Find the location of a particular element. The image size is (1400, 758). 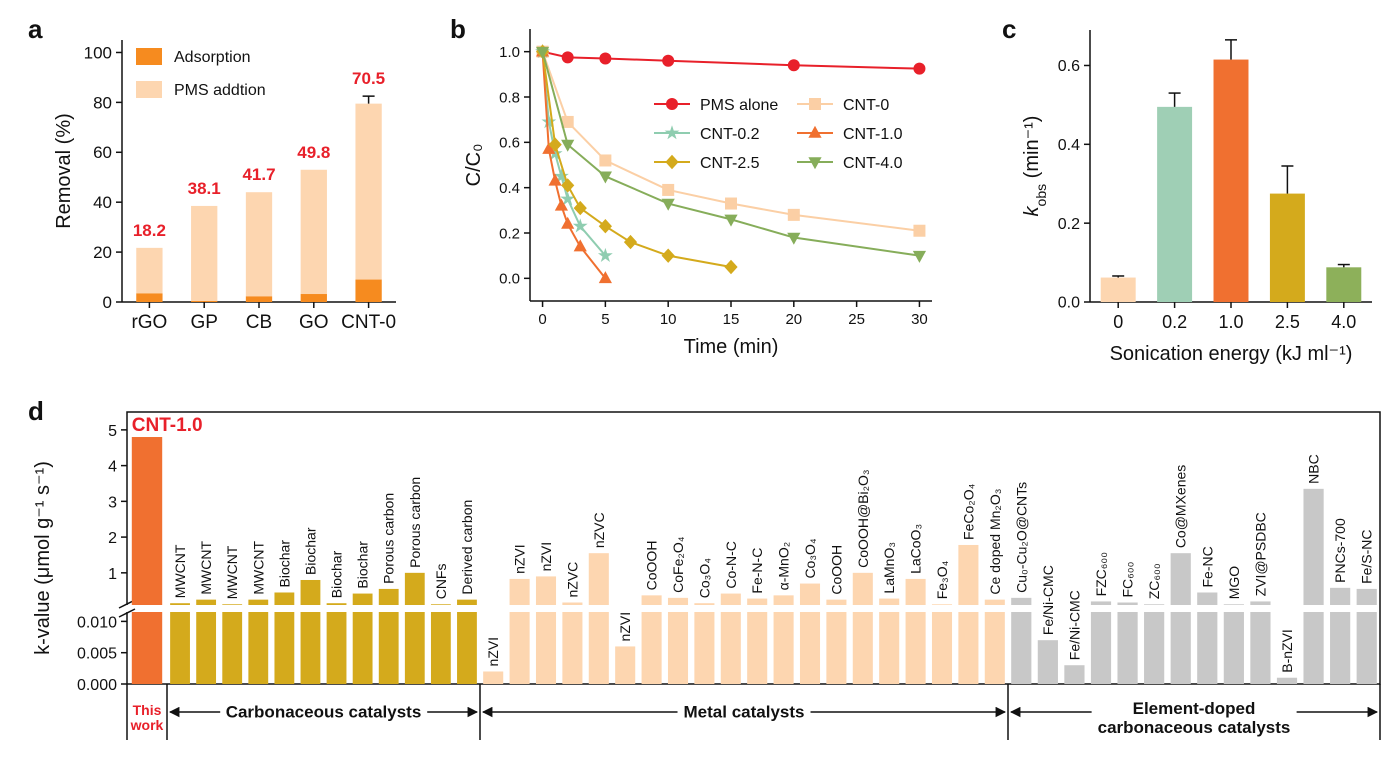

group-label: Metal catalysts is located at coordinates (744, 712).